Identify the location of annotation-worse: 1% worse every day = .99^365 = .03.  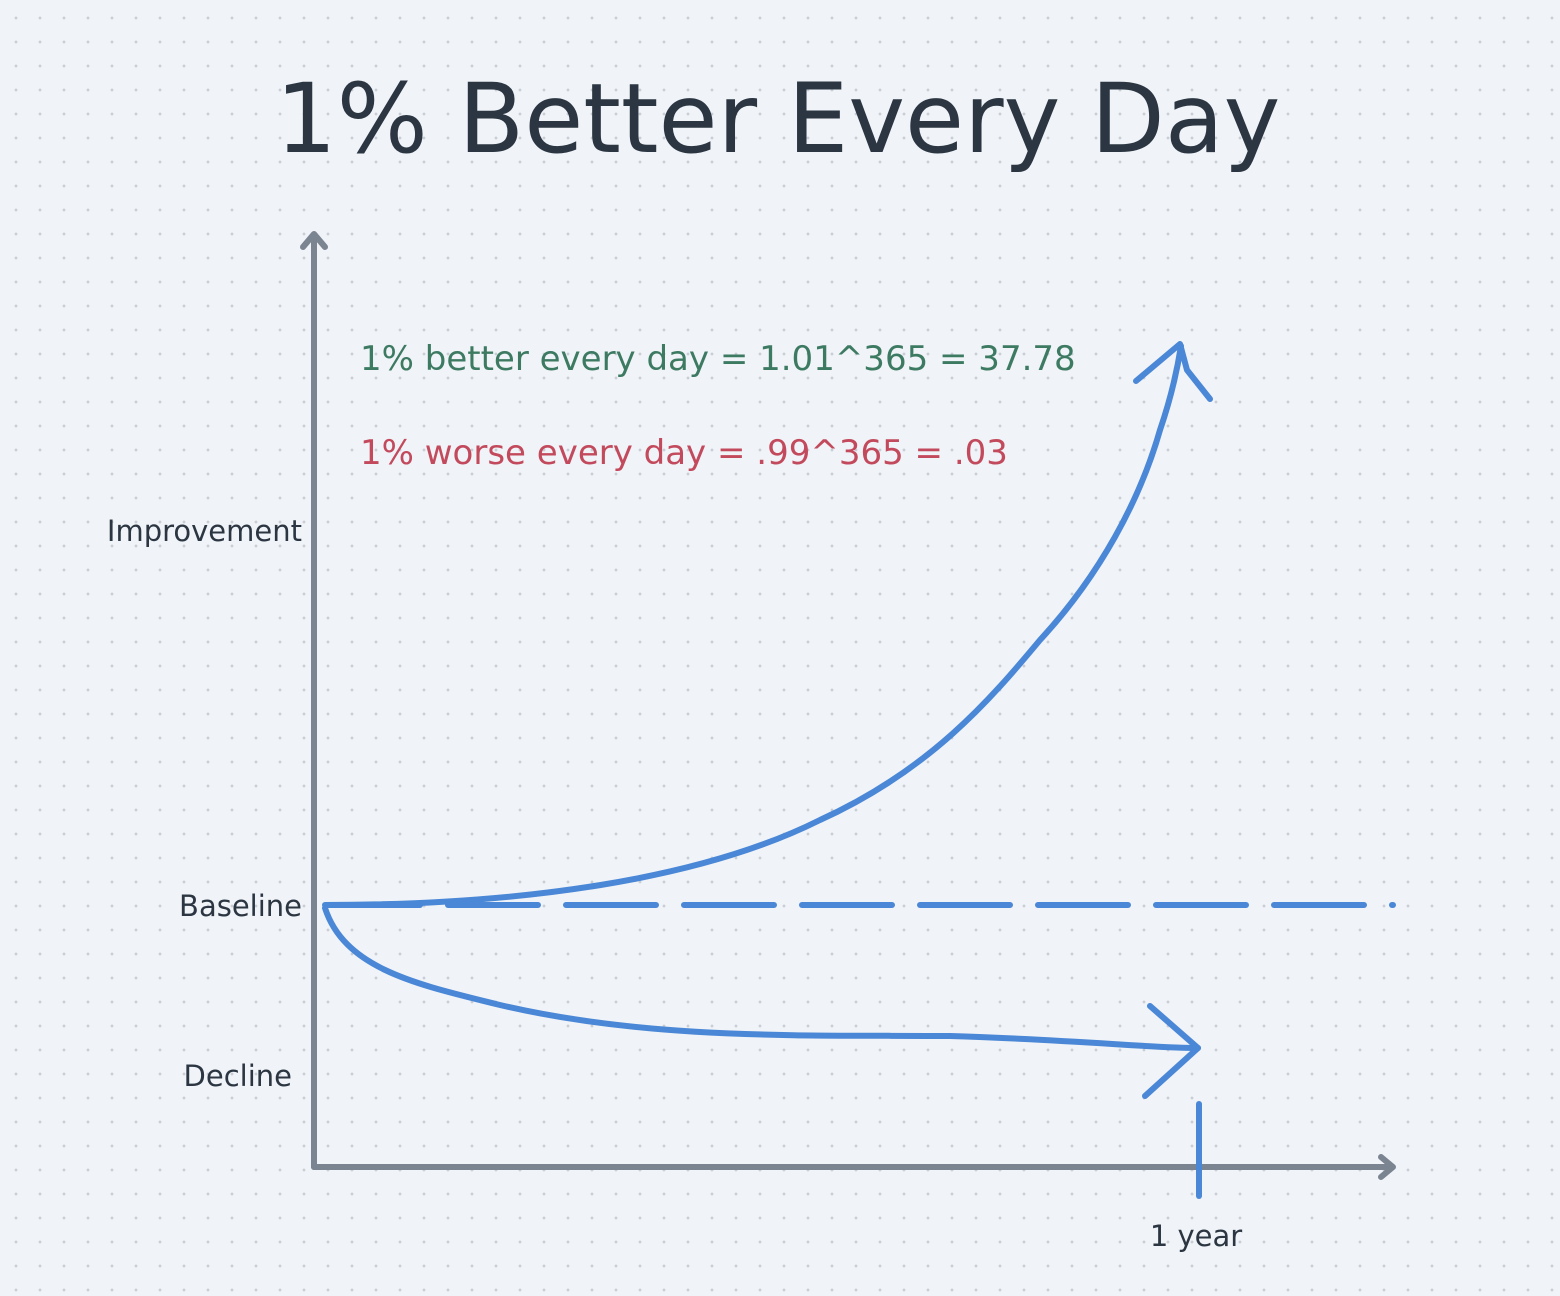
(684, 453).